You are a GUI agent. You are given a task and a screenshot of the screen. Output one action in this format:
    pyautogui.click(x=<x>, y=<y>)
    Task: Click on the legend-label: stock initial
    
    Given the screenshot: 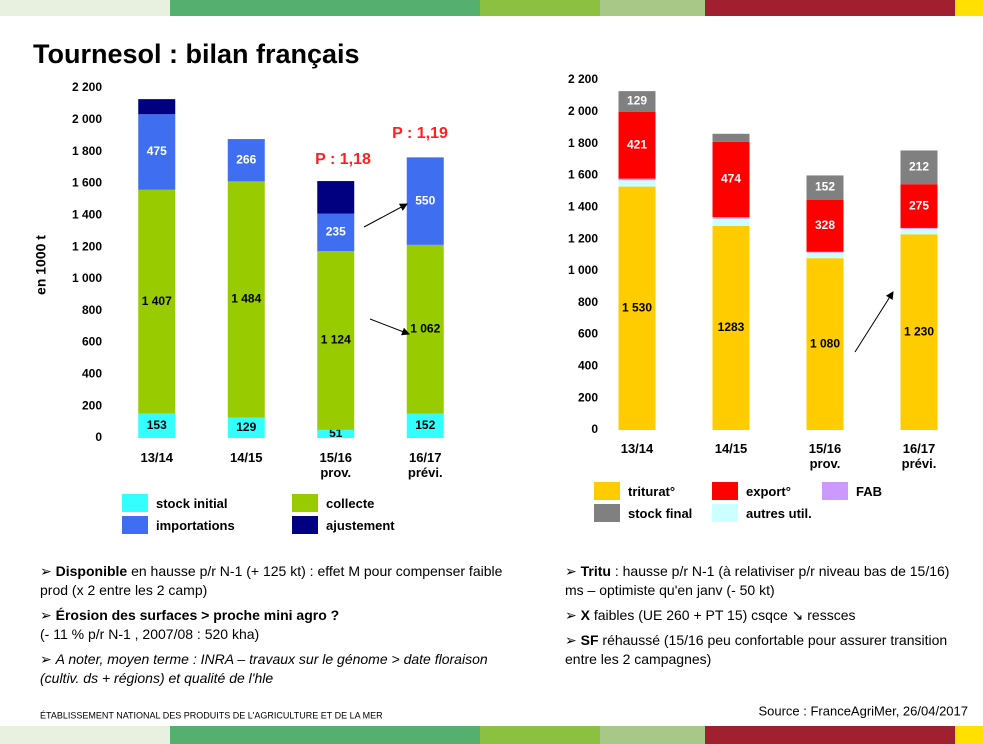 What is the action you would take?
    pyautogui.click(x=192, y=503)
    